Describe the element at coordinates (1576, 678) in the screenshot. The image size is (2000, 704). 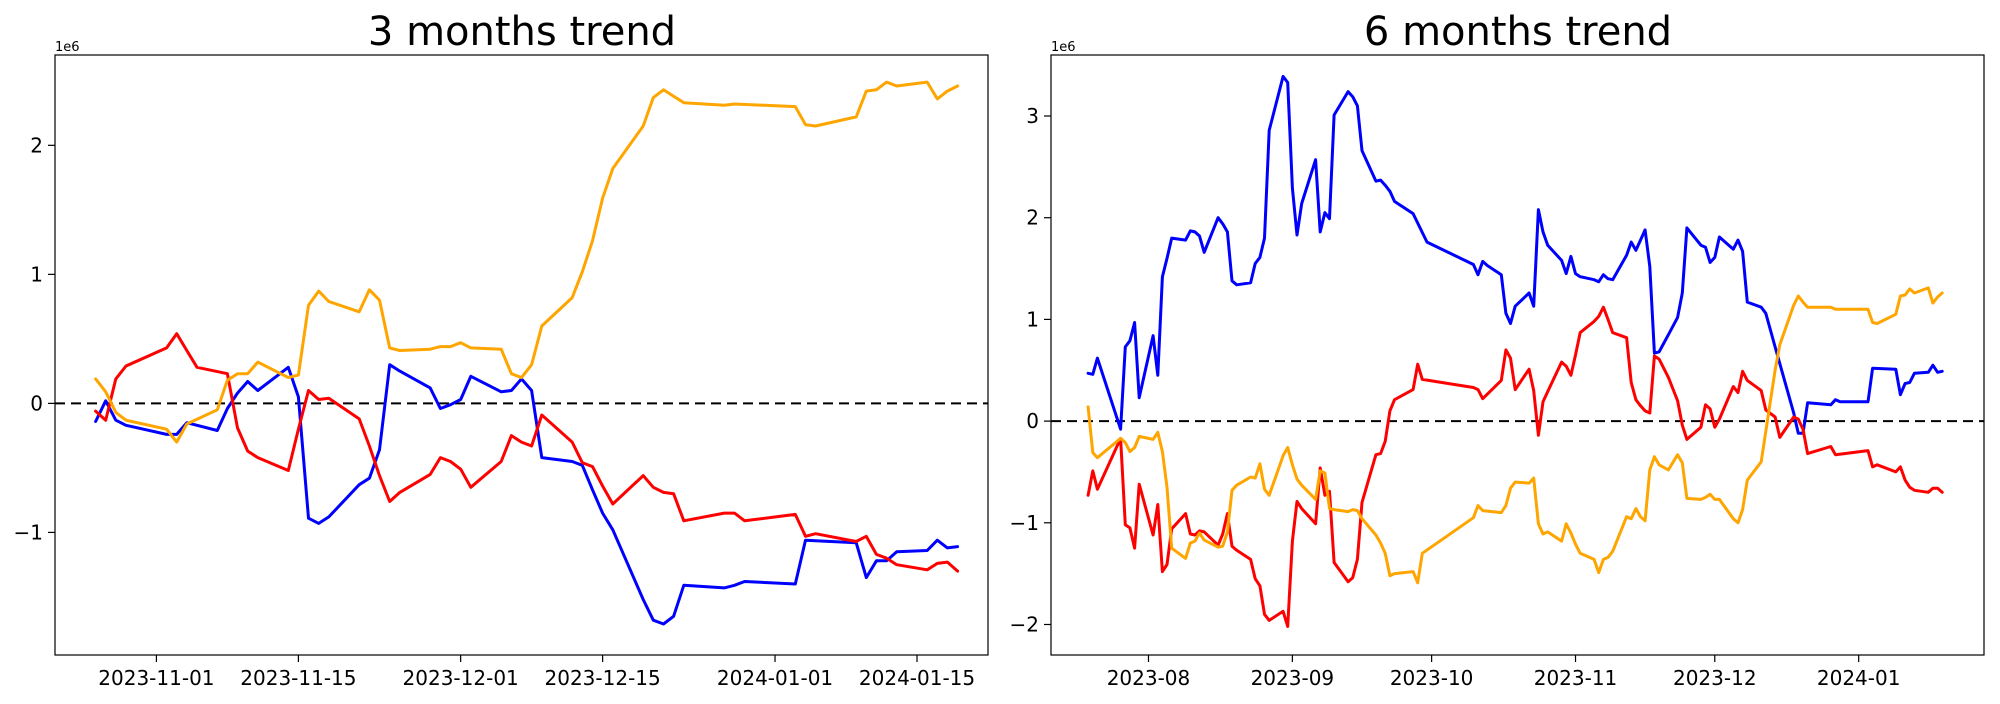
I see `x-tick-label: 2023-11` at that location.